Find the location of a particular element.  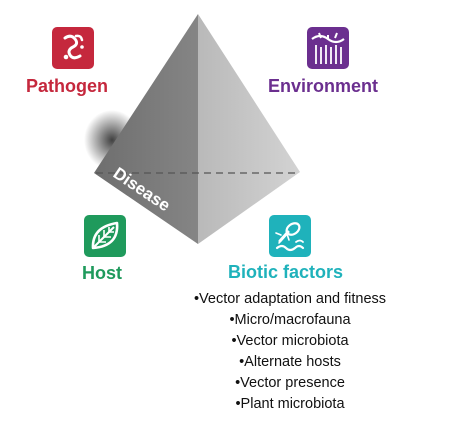

leaf-icon is located at coordinates (105, 235).